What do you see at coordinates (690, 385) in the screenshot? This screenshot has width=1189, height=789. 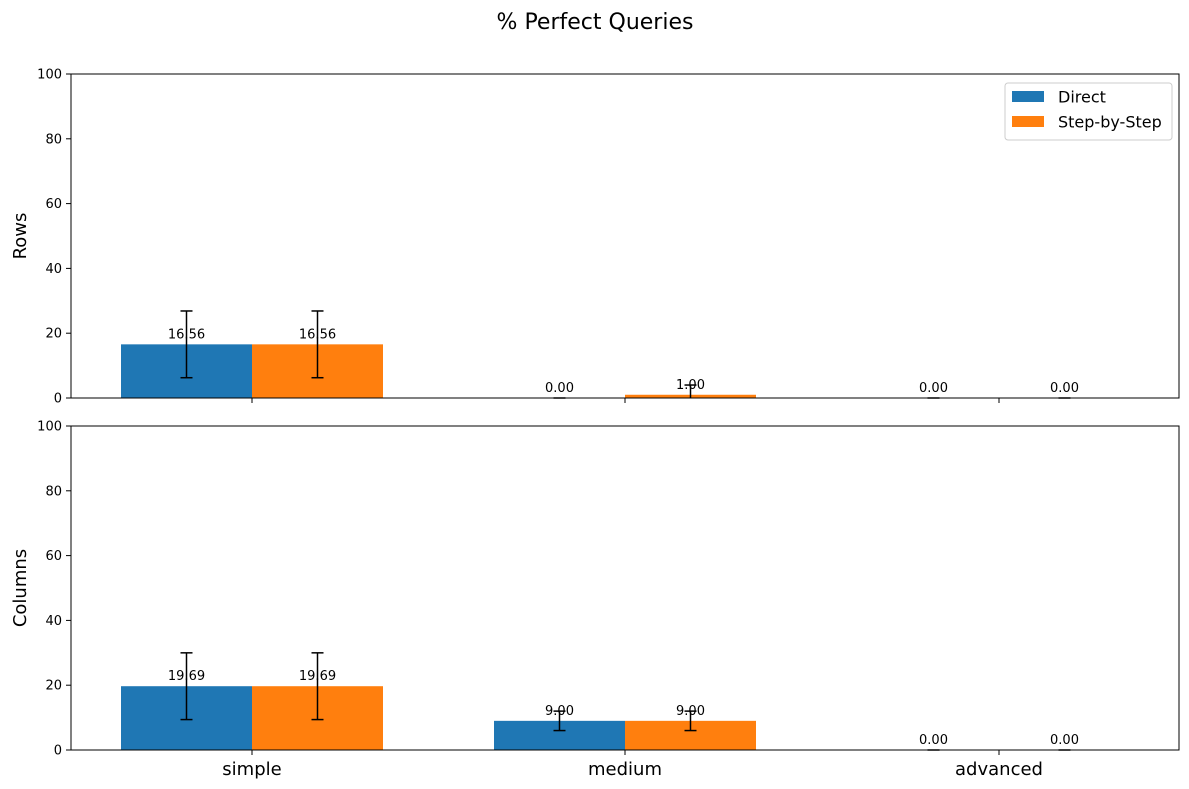 I see `data-label: 1.00` at bounding box center [690, 385].